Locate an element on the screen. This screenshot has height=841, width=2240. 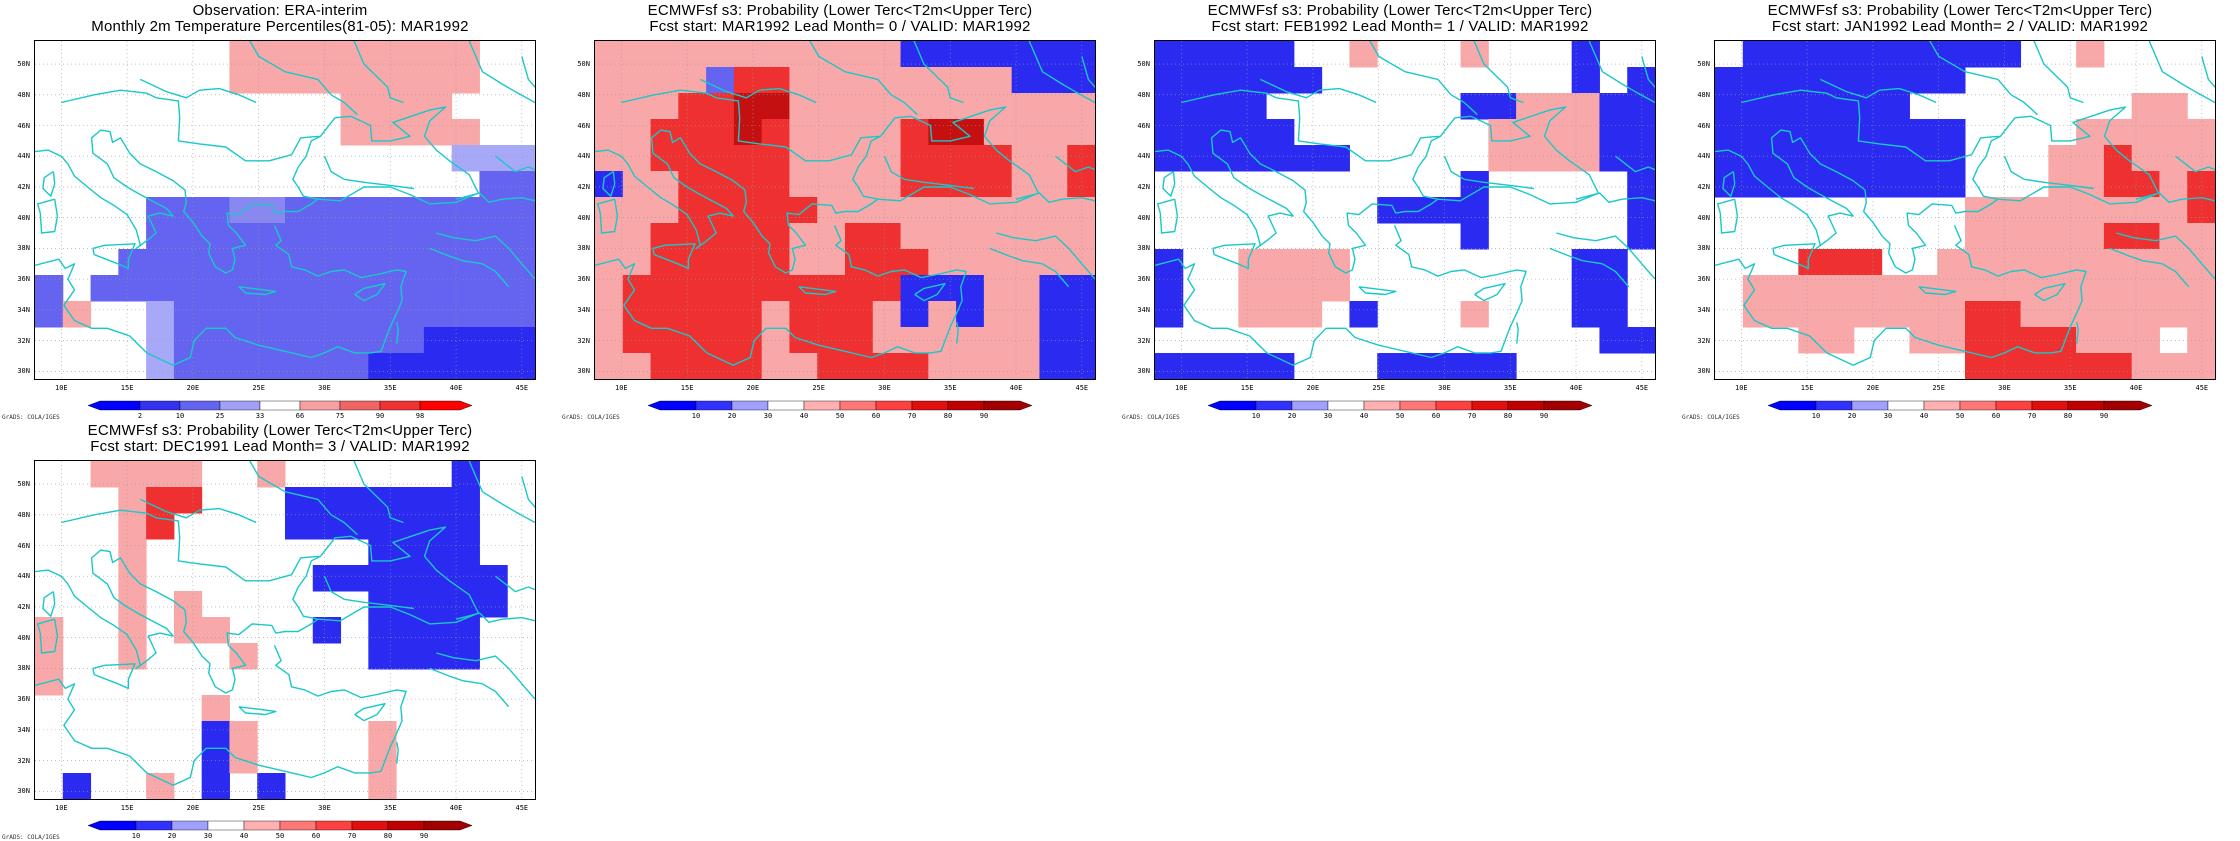
panel-title: Observation: ERA-interim is located at coordinates (280, 10).